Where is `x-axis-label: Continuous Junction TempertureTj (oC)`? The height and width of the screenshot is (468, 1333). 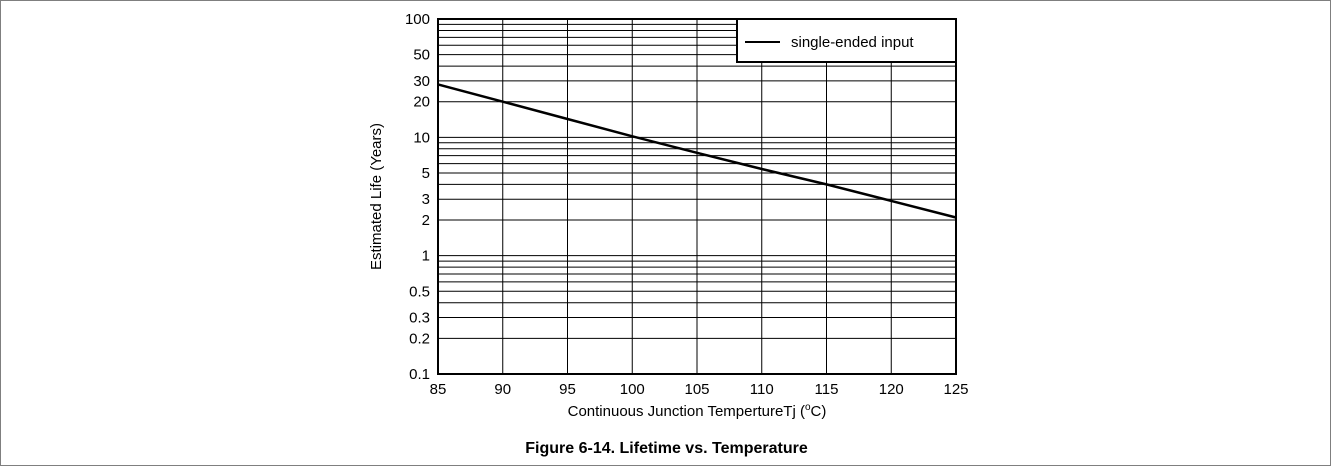 x-axis-label: Continuous Junction TempertureTj (oC) is located at coordinates (697, 411).